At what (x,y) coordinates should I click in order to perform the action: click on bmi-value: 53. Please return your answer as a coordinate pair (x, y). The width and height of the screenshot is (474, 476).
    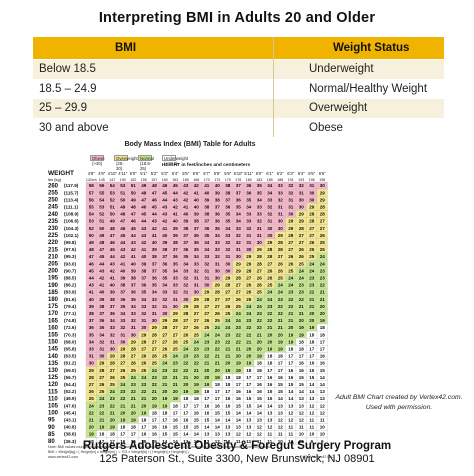
    Looking at the image, I should click on (92, 221).